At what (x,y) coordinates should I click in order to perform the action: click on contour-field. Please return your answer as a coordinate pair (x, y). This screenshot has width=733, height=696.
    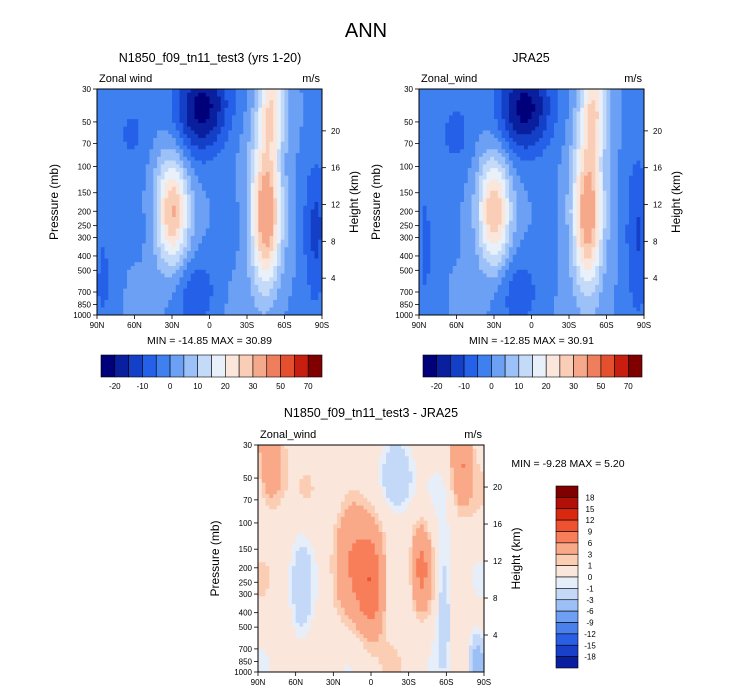
    Looking at the image, I should click on (532, 202).